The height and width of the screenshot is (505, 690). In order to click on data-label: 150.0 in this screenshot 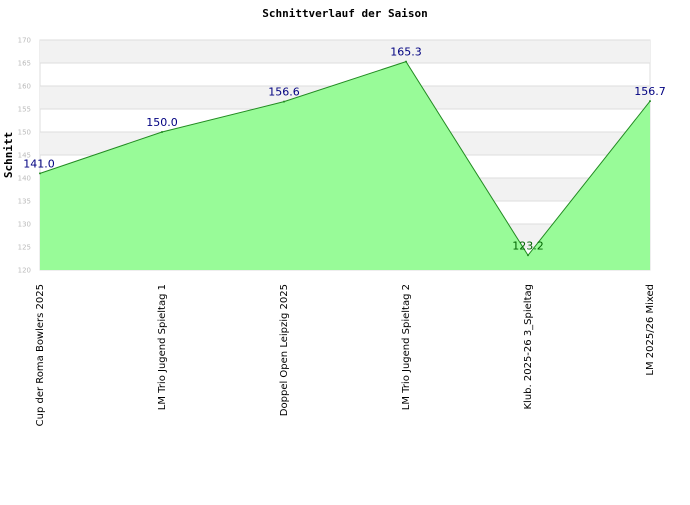, I will do `click(162, 122)`.